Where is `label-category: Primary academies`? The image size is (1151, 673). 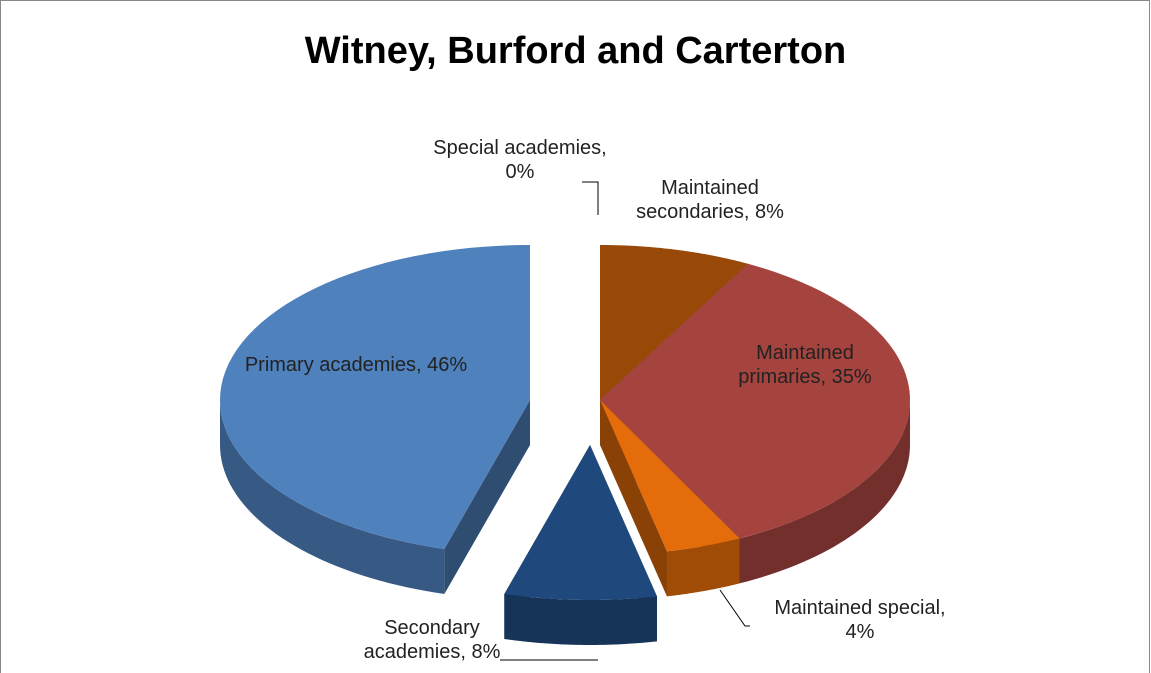
label-category: Primary academies is located at coordinates (330, 365).